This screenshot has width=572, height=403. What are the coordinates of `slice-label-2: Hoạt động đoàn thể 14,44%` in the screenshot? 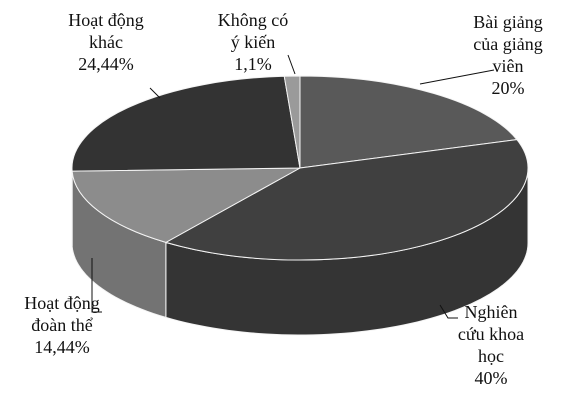 It's located at (62, 325).